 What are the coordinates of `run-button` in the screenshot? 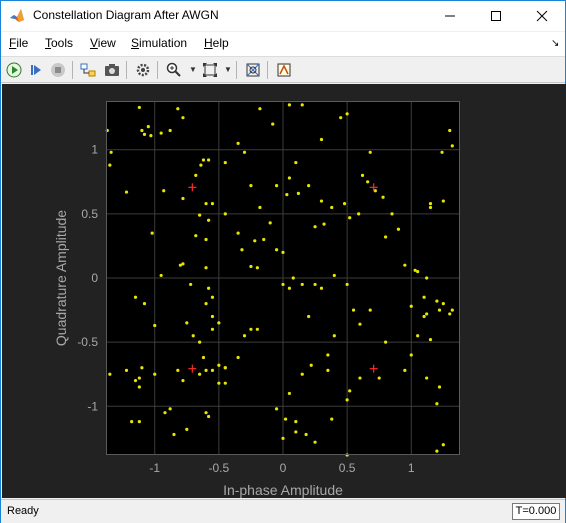 It's located at (14, 70).